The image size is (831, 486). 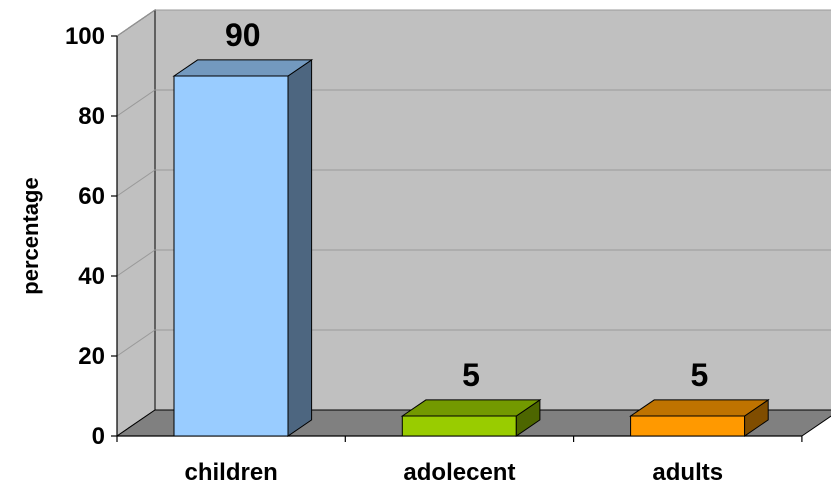 I want to click on x-category-label: adolecent, so click(x=459, y=472).